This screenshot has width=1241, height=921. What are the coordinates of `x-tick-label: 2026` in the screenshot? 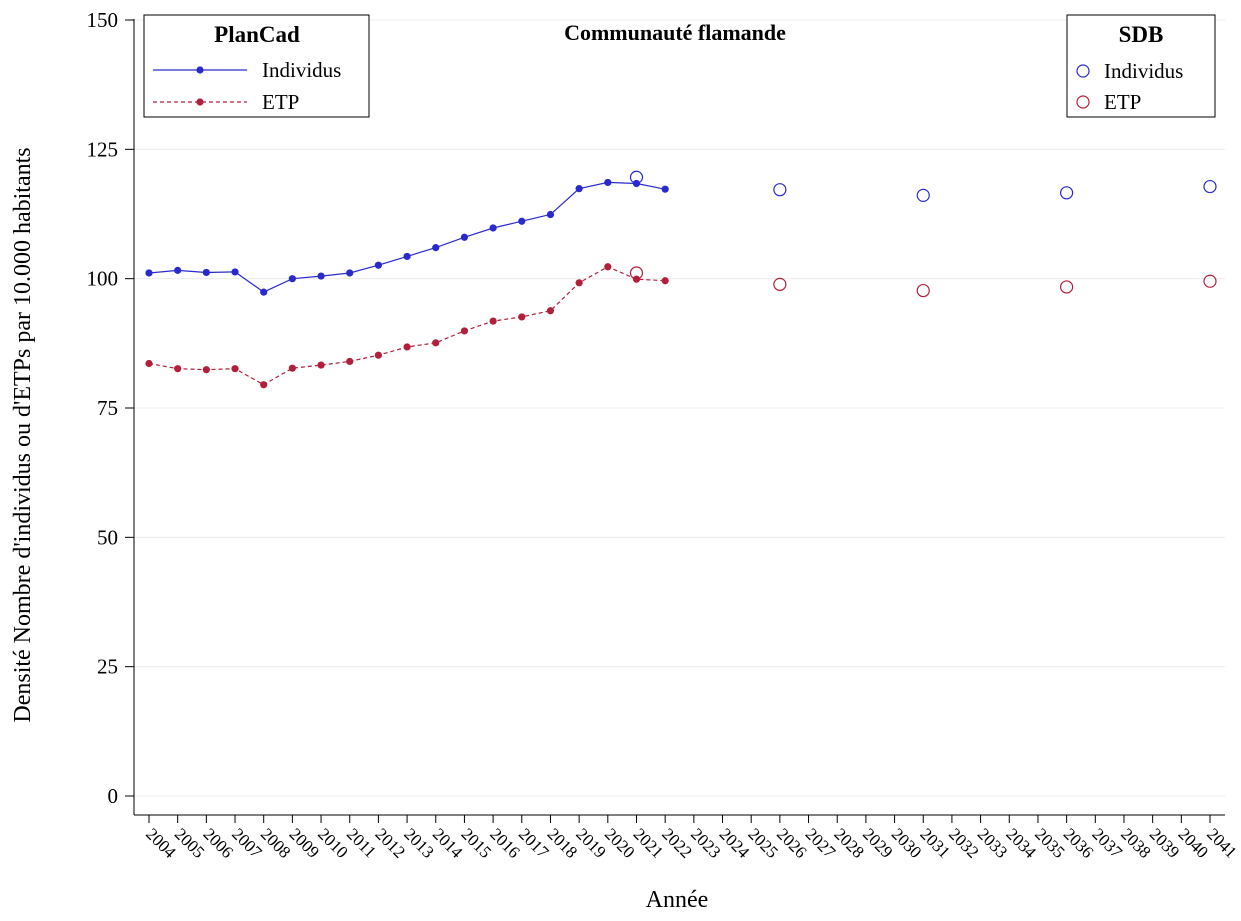 It's located at (791, 842).